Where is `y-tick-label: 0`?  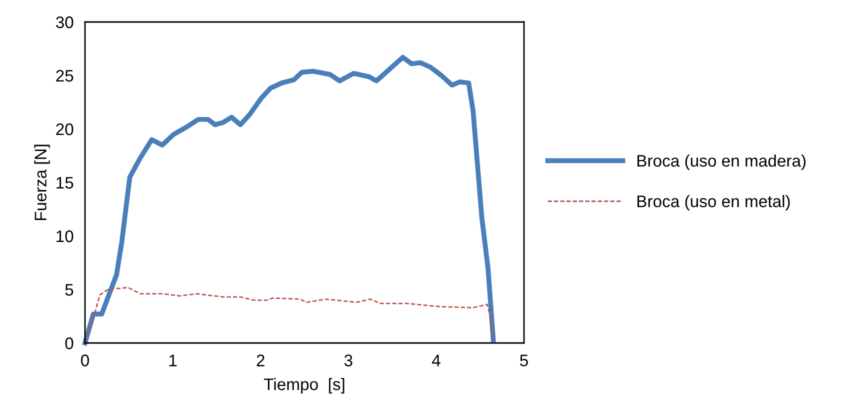 y-tick-label: 0 is located at coordinates (69, 343).